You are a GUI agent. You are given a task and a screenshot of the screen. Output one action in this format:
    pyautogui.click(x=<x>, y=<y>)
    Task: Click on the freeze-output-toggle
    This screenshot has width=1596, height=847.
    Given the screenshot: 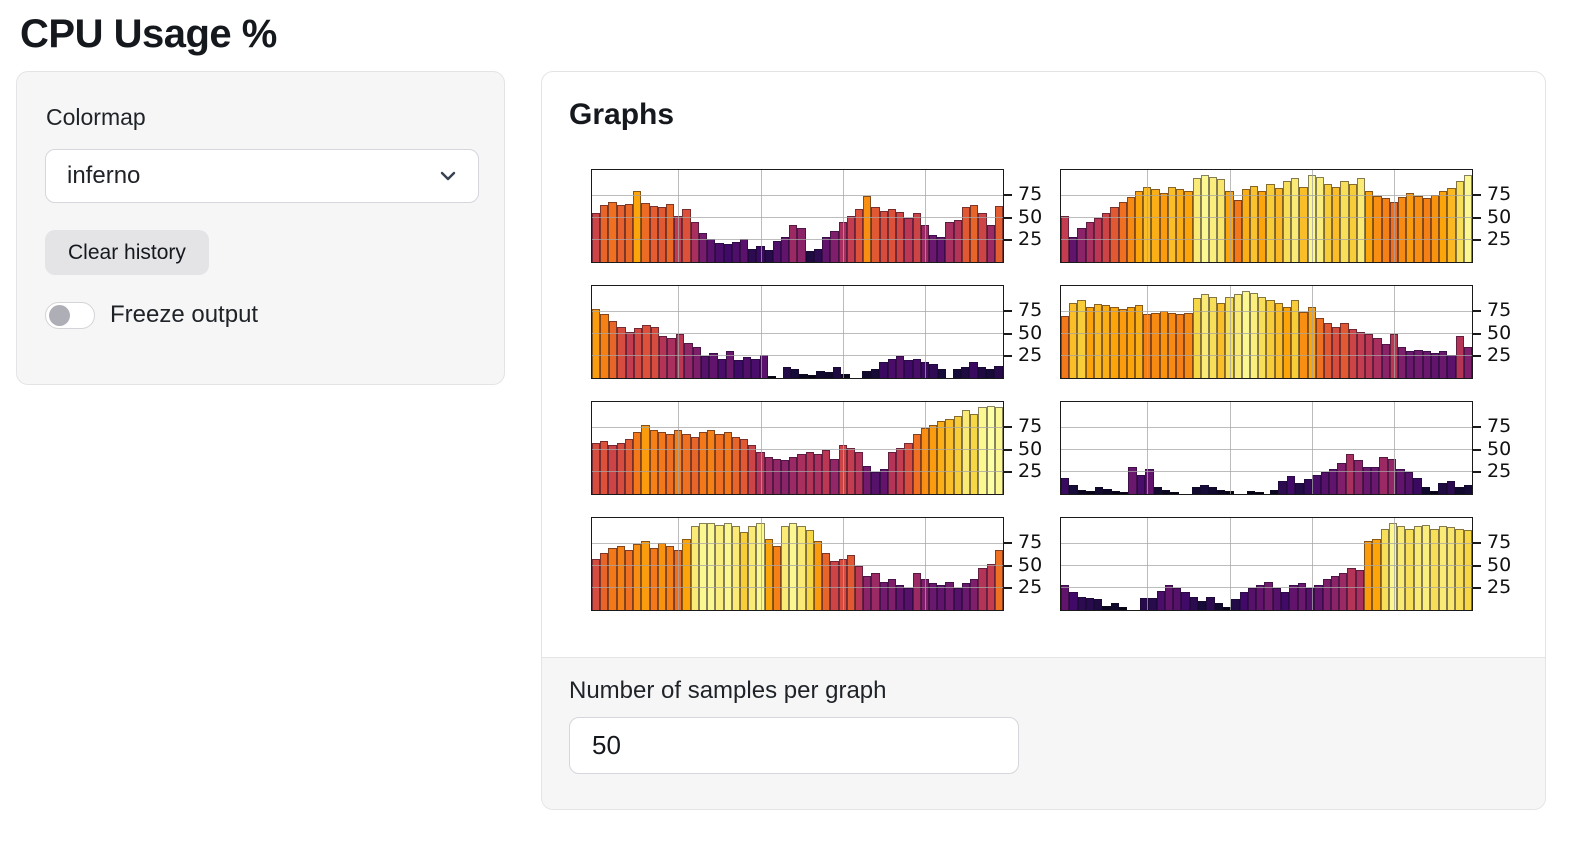 What is the action you would take?
    pyautogui.click(x=70, y=315)
    